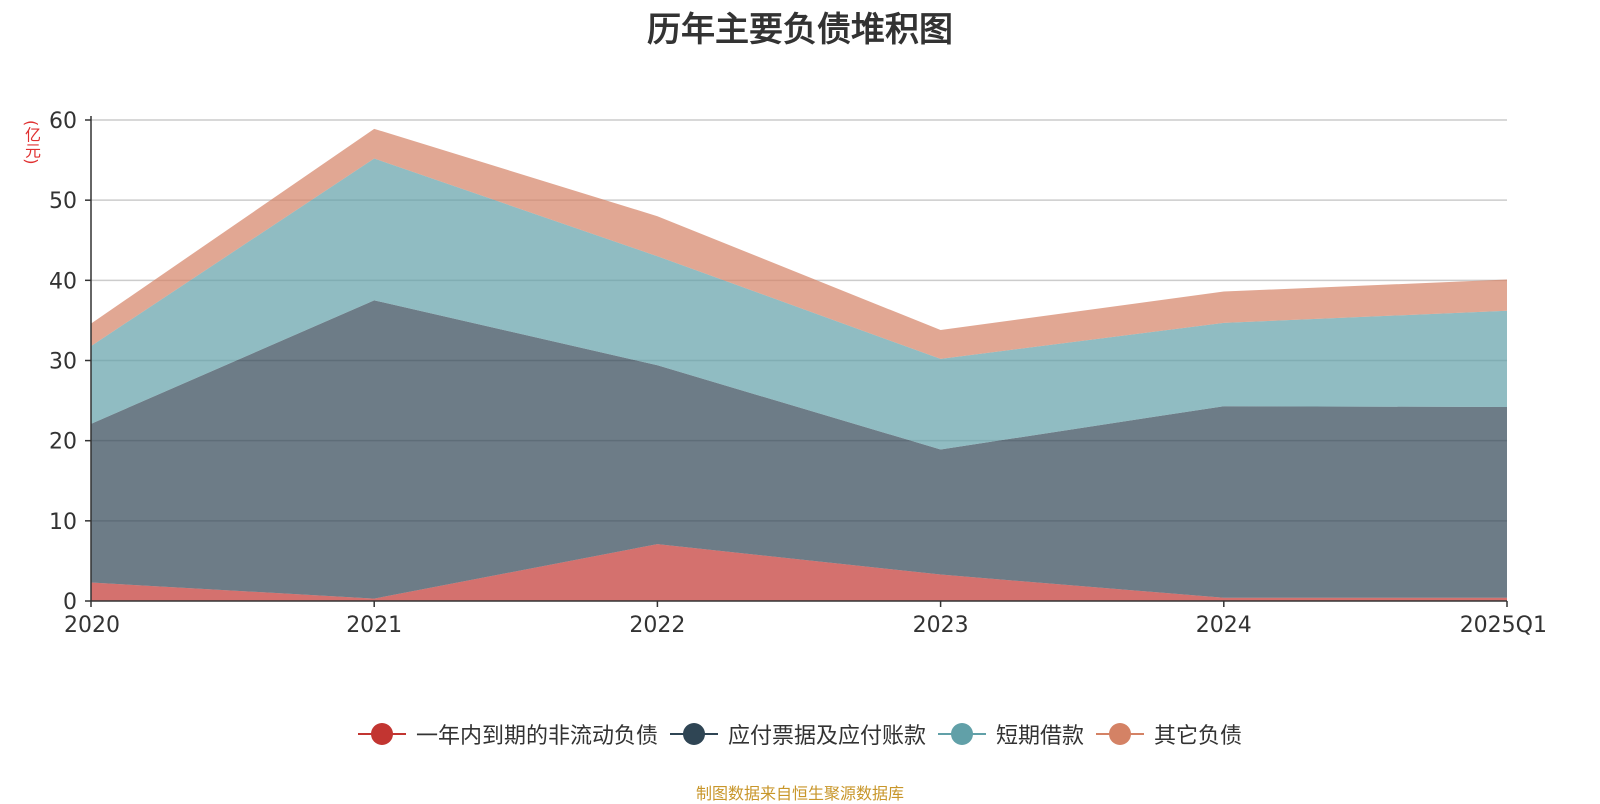 The width and height of the screenshot is (1600, 804). What do you see at coordinates (374, 625) in the screenshot?
I see `x-tick-label: 2021` at bounding box center [374, 625].